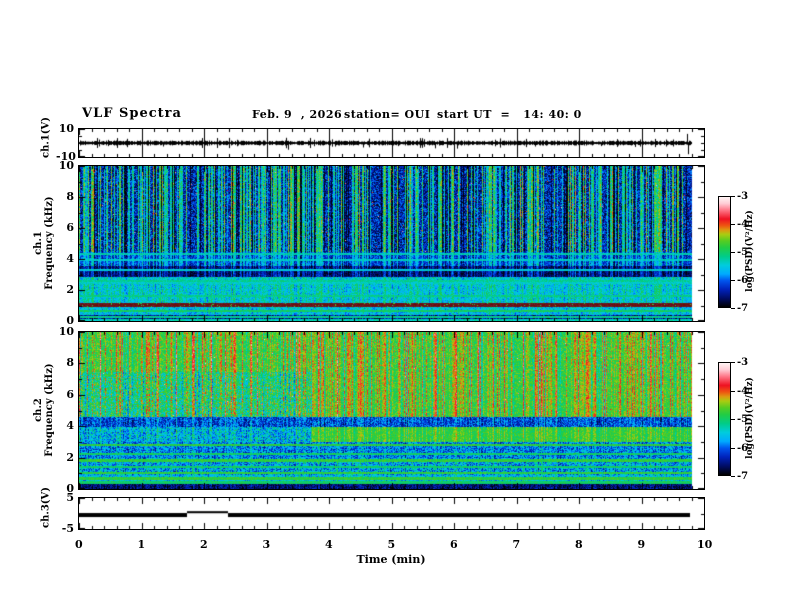 Image resolution: width=792 pixels, height=612 pixels. Describe the element at coordinates (705, 544) in the screenshot. I see `x-tick-label: 10` at that location.